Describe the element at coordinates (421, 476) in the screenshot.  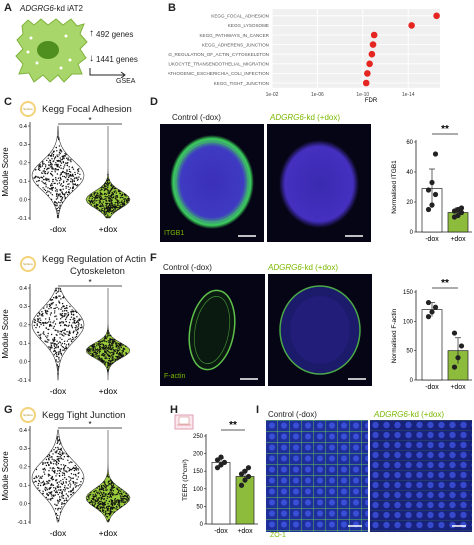
I see `micrograph-zo1-kd` at that location.